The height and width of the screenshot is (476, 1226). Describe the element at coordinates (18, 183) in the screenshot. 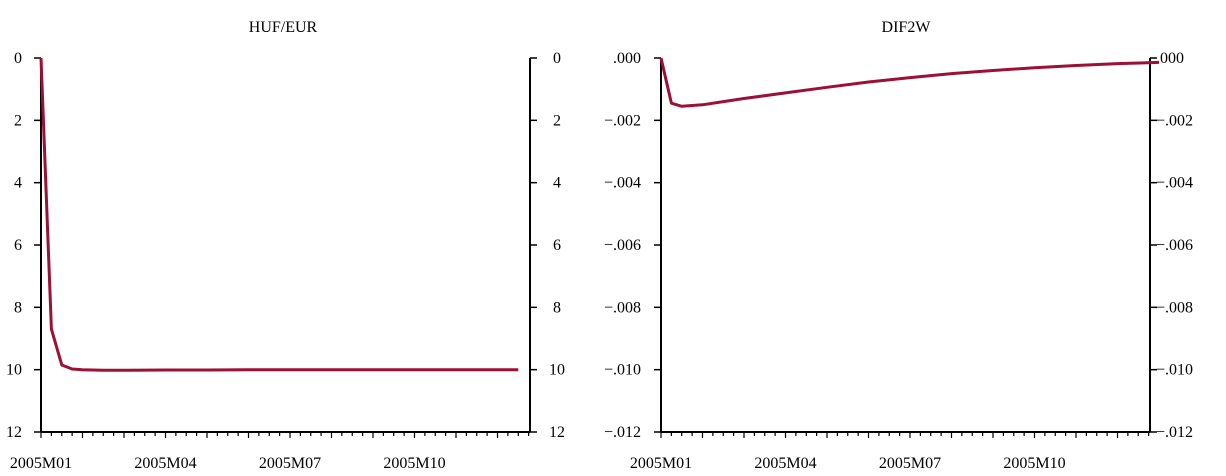

I see `y-tick-label-left: 4` at that location.